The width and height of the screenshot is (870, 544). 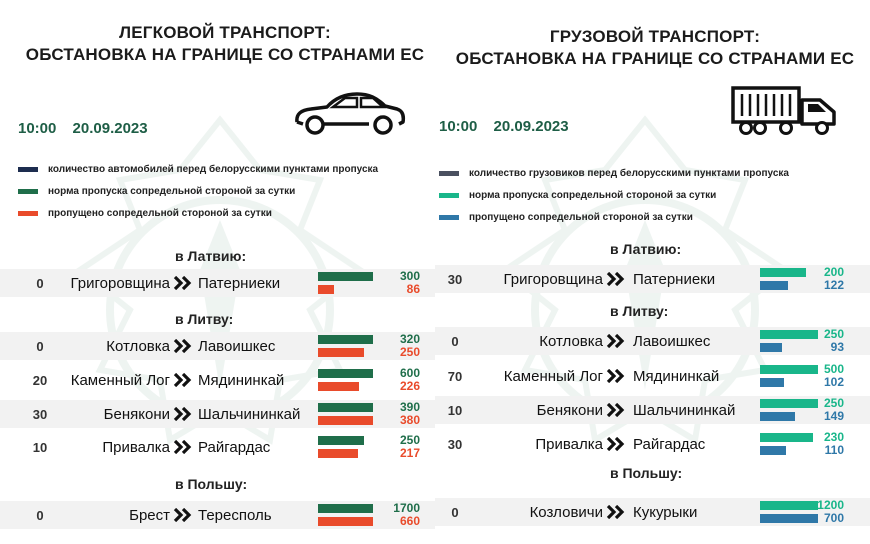 I want to click on checkpoint-row: 30 Григоровщина Патерниеки 200 122, so click(x=652, y=279).